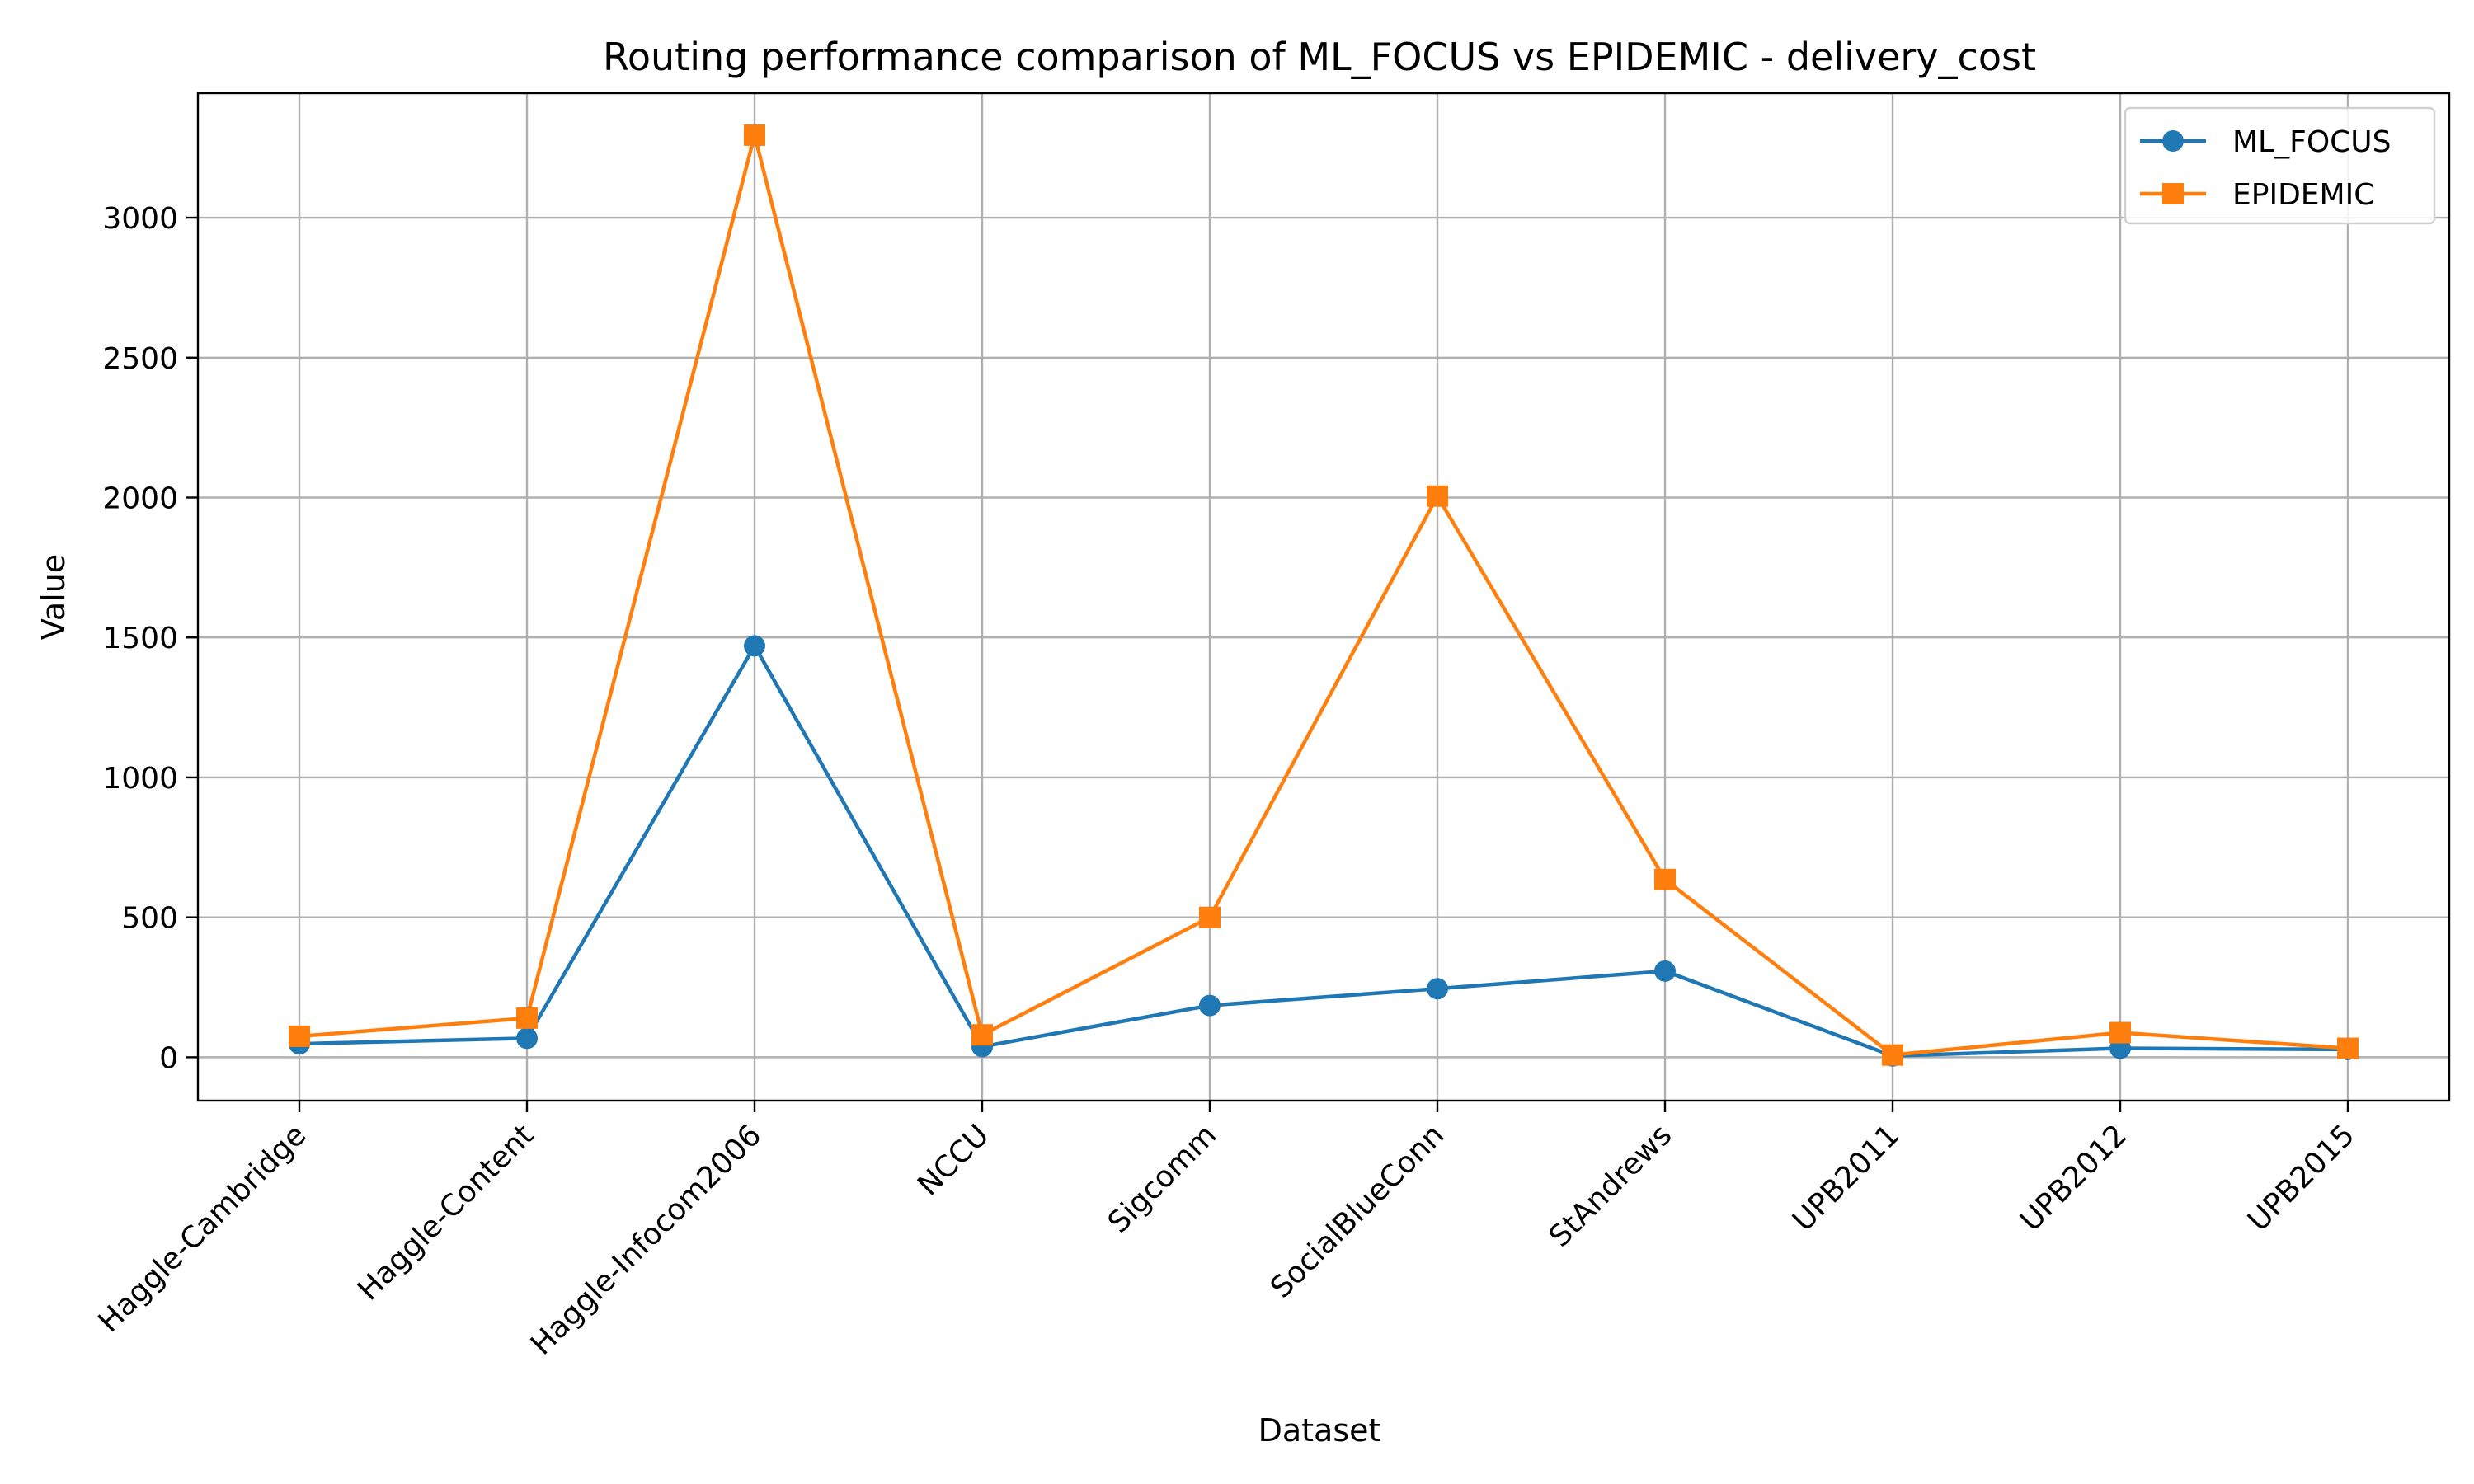 Image resolution: width=2474 pixels, height=1484 pixels. What do you see at coordinates (168, 1058) in the screenshot?
I see `y-tick-label: 0` at bounding box center [168, 1058].